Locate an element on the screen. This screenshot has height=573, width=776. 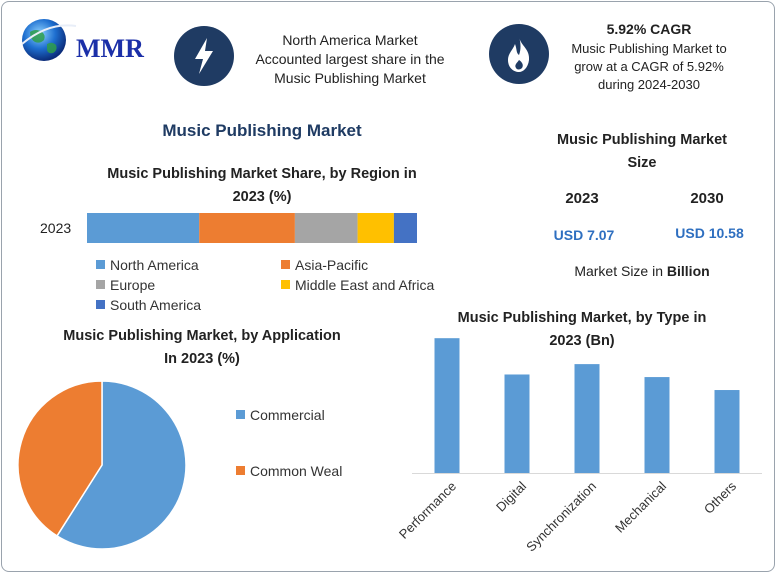
pie-slice-common-weal is located at coordinates (60, 458).